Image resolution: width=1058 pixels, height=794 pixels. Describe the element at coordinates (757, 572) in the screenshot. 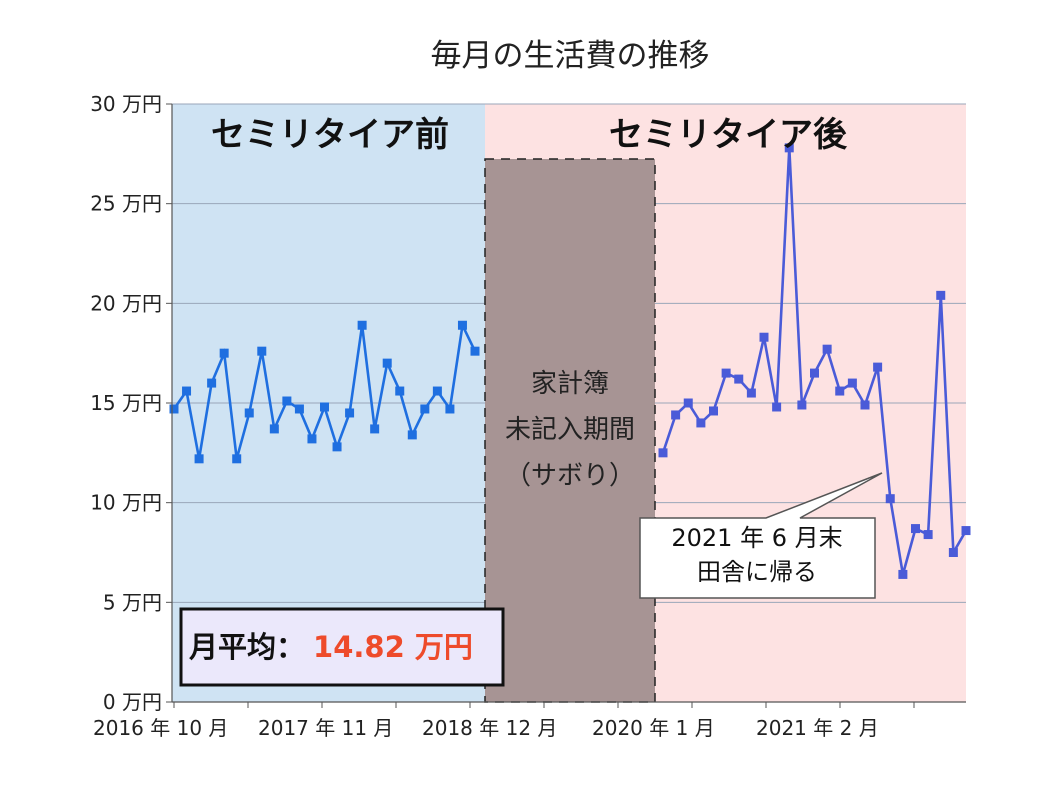

I see `callout-line: 田舎に帰る` at that location.